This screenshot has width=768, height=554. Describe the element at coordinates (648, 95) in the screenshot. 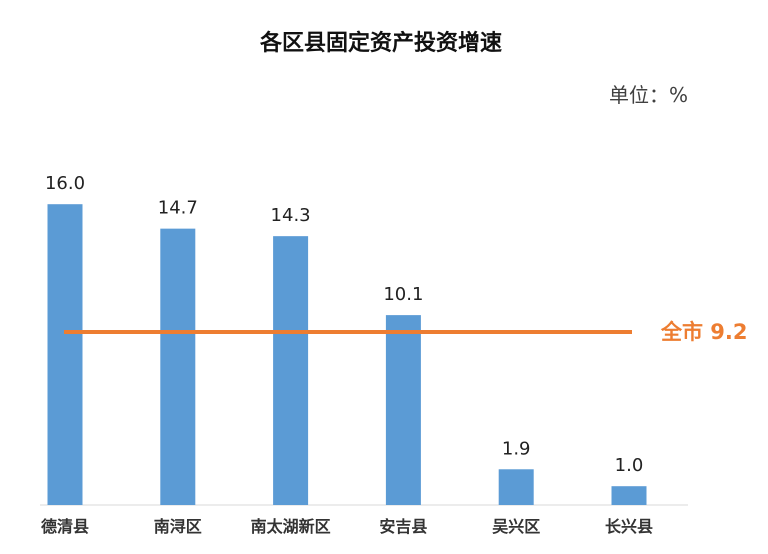

I see `unit-label: 单位：%` at that location.